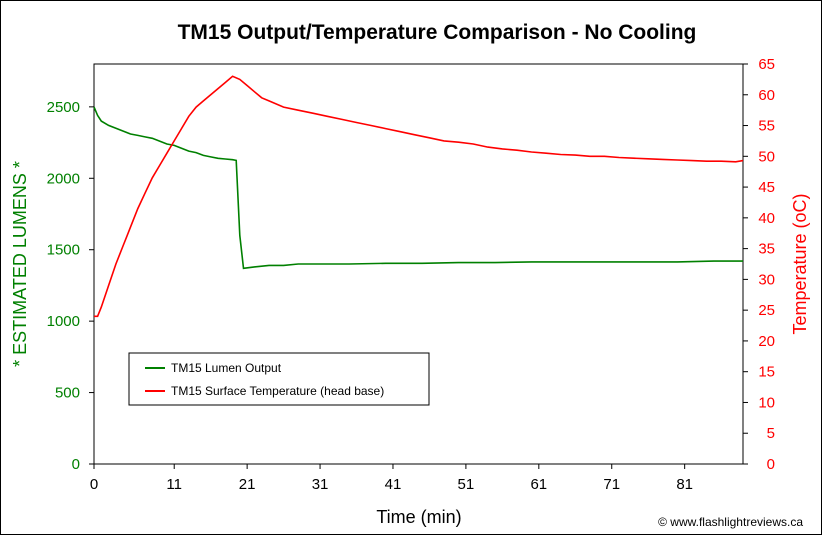 Image resolution: width=822 pixels, height=536 pixels. Describe the element at coordinates (63, 178) in the screenshot. I see `y-left-tick-label: 2000` at that location.